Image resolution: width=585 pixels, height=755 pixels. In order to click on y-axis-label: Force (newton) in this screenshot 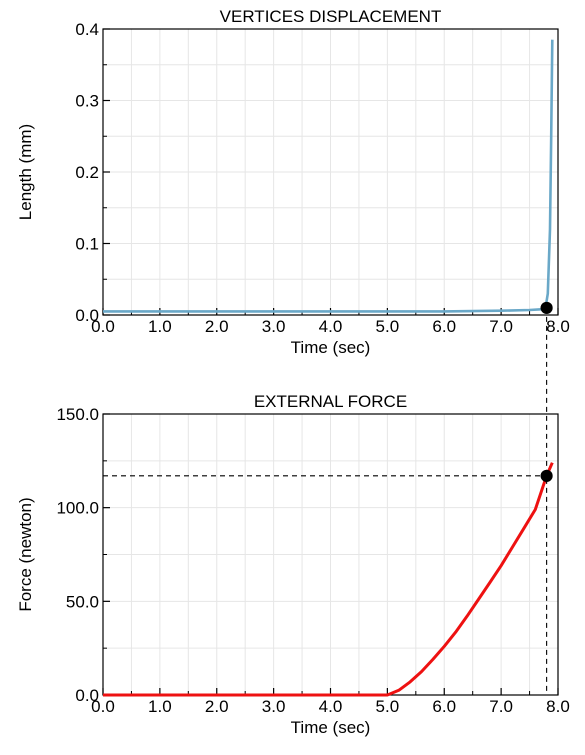, I will do `click(25, 554)`.